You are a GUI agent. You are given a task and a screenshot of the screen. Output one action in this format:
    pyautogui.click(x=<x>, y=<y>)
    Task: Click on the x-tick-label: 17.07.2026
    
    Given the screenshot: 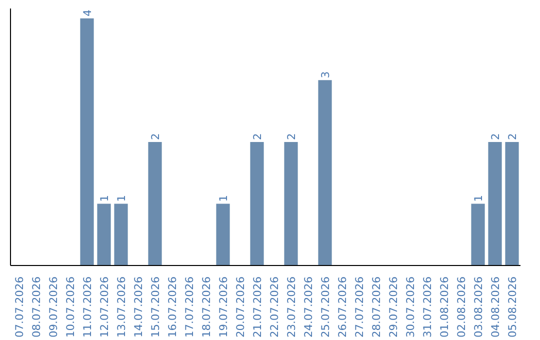 What is the action you would take?
    pyautogui.click(x=189, y=307)
    